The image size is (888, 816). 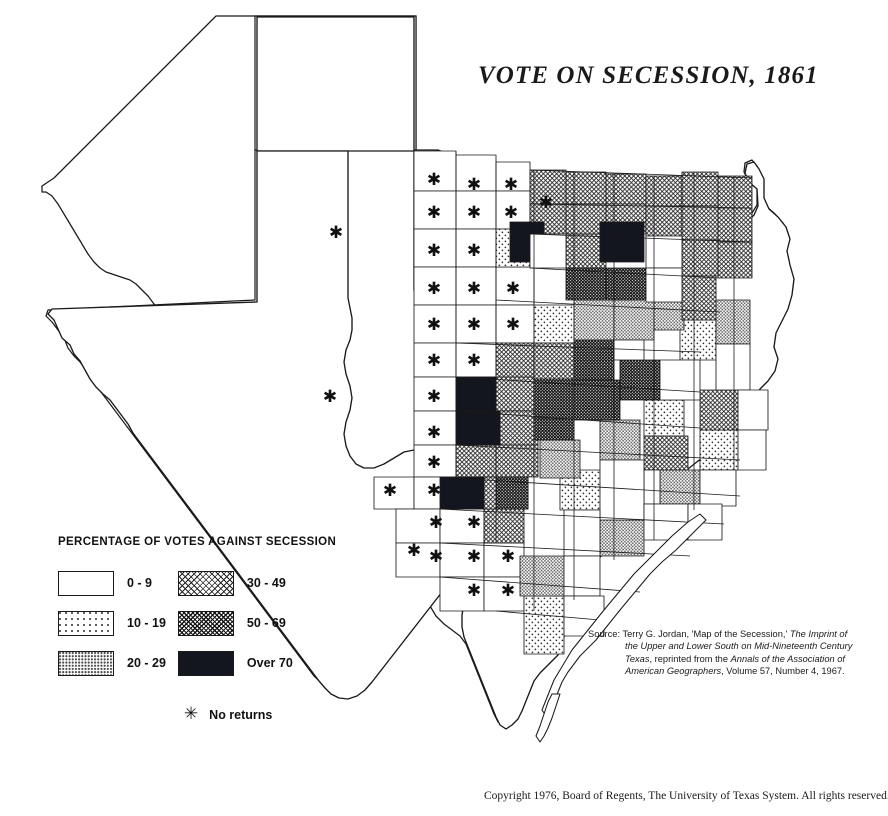 I want to click on source-line-3-italic: Texas, so click(x=637, y=658).